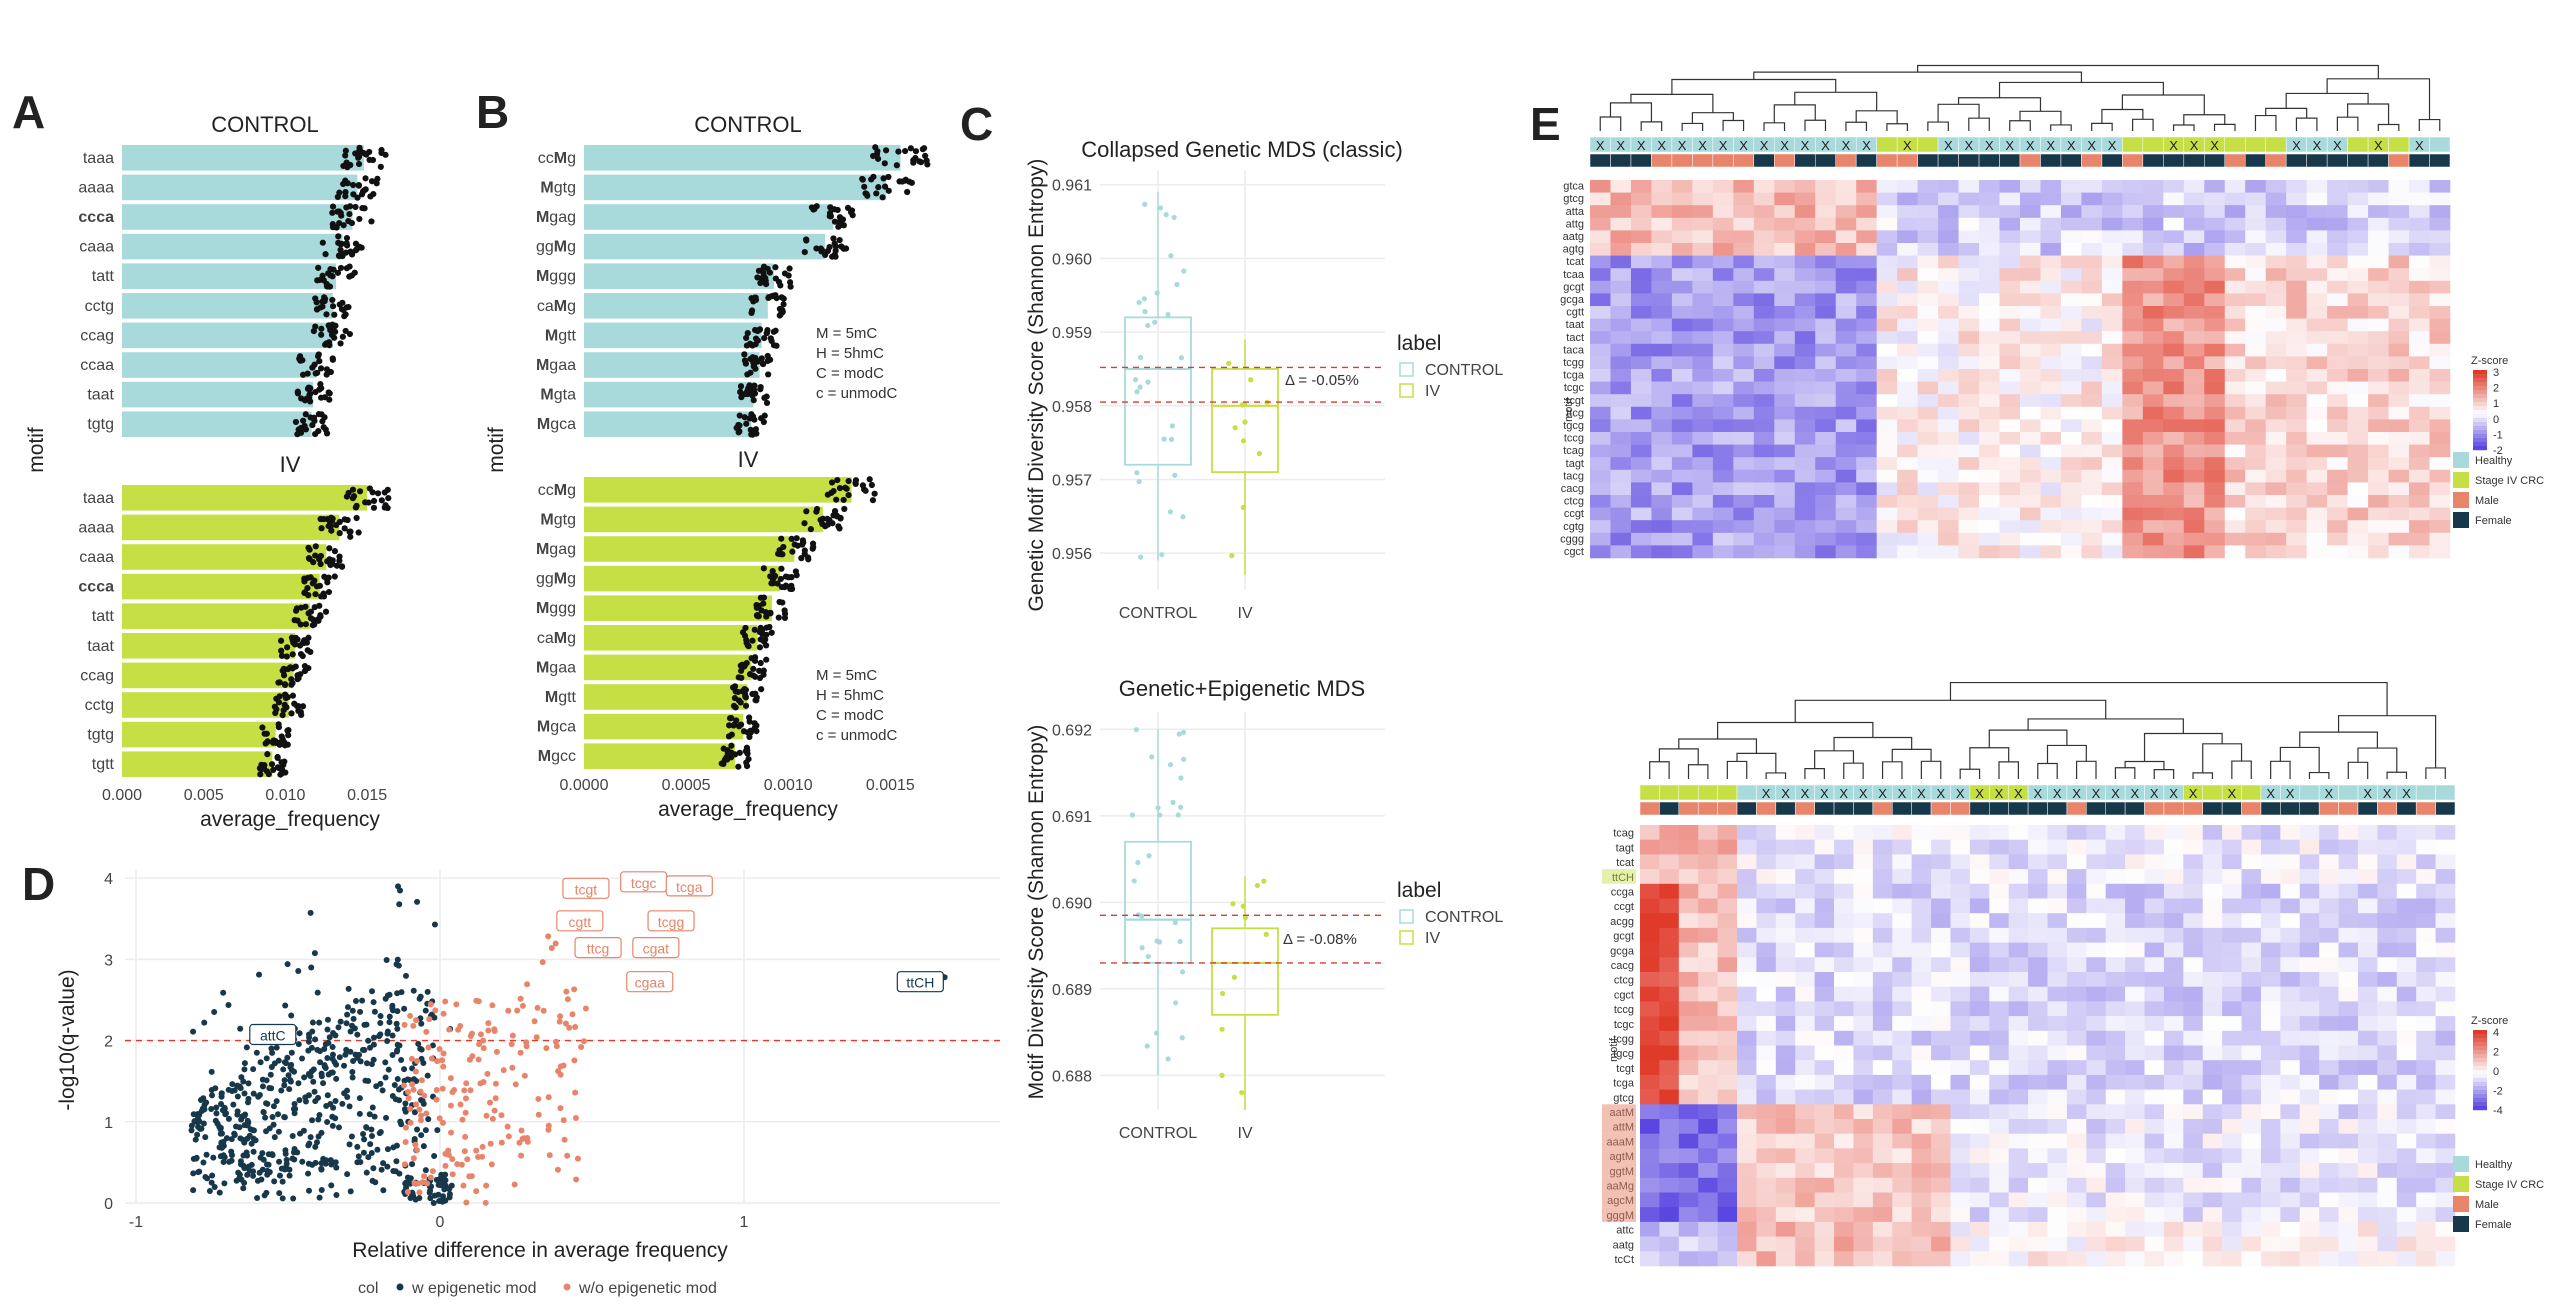 The width and height of the screenshot is (2560, 1310). Describe the element at coordinates (1625, 1231) in the screenshot. I see `e-bottom-row-attc: attc` at that location.